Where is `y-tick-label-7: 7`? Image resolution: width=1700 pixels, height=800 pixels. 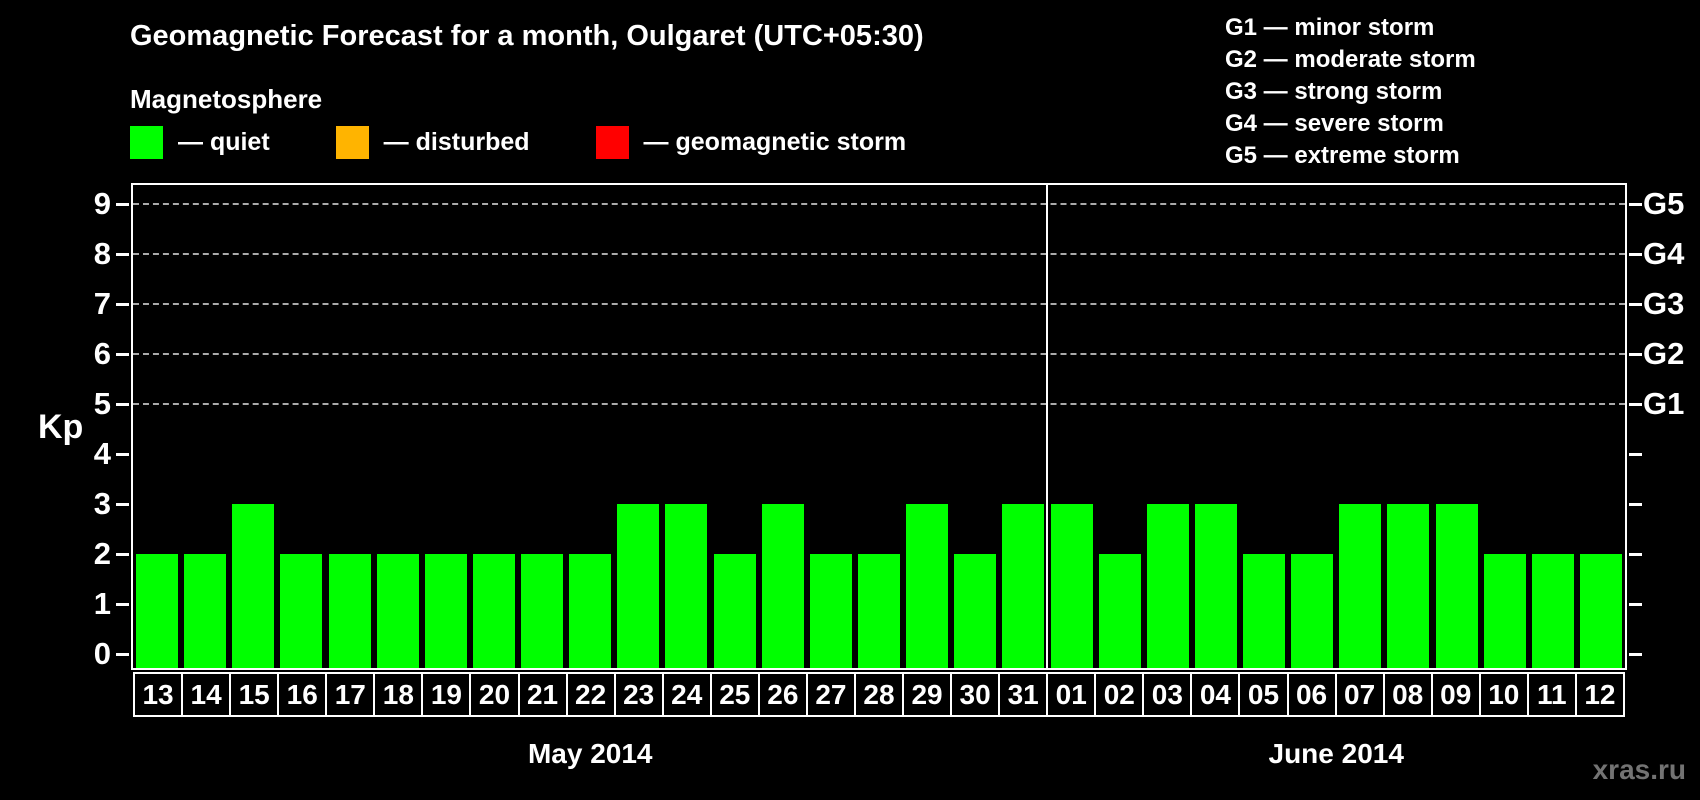
y-tick-label-7: 7 is located at coordinates (102, 303).